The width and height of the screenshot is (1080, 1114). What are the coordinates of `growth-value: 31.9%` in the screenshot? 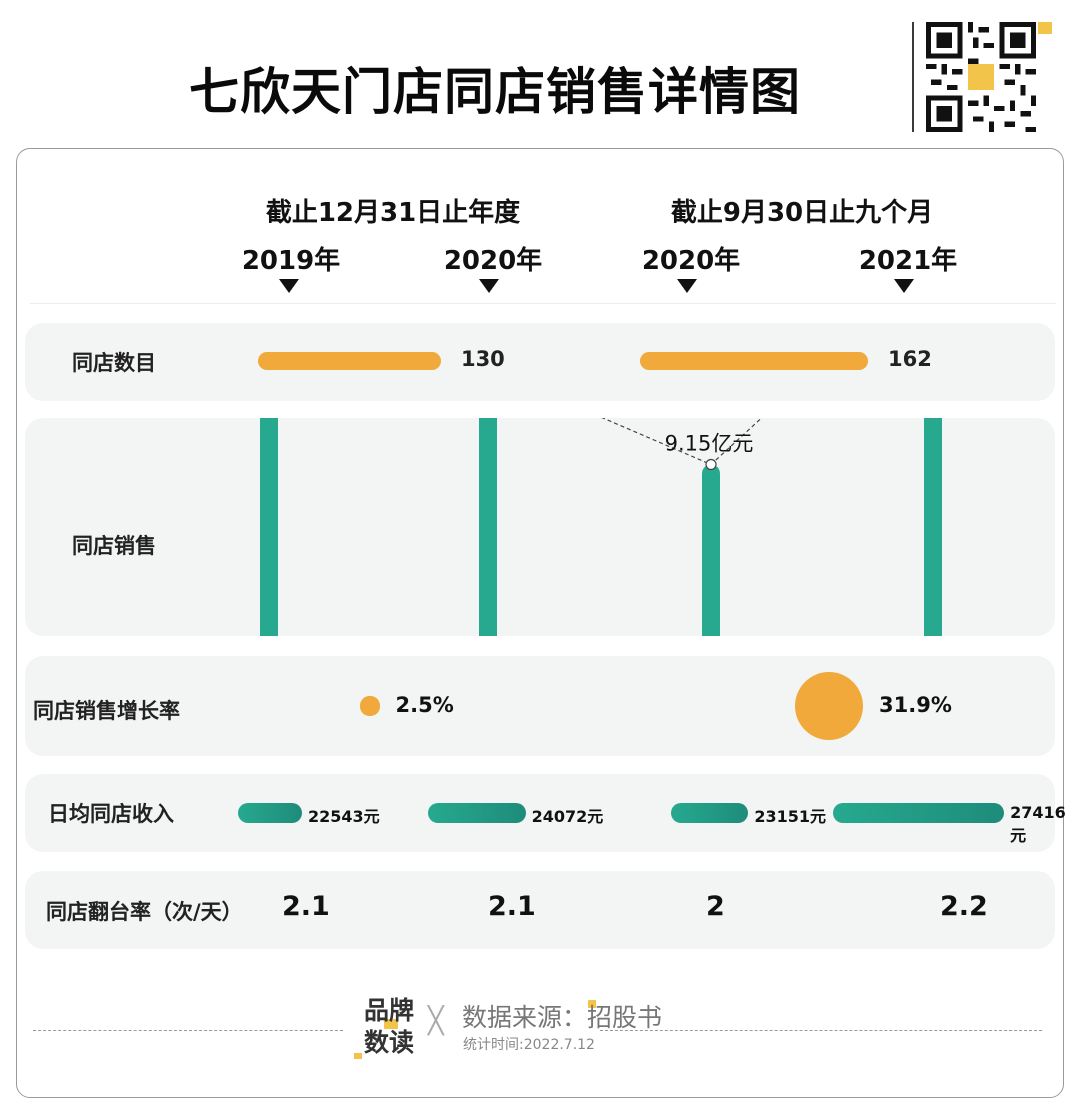 It's located at (915, 705).